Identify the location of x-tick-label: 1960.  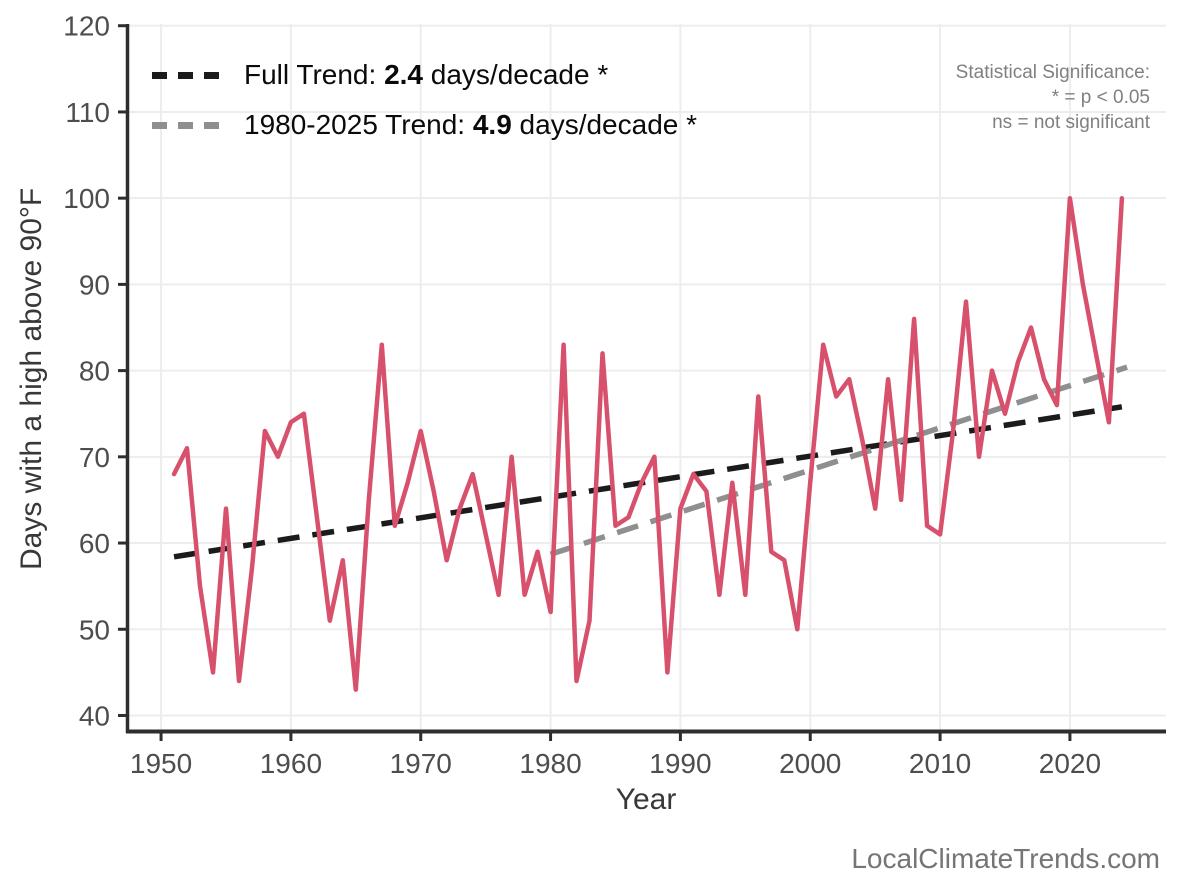
(291, 763).